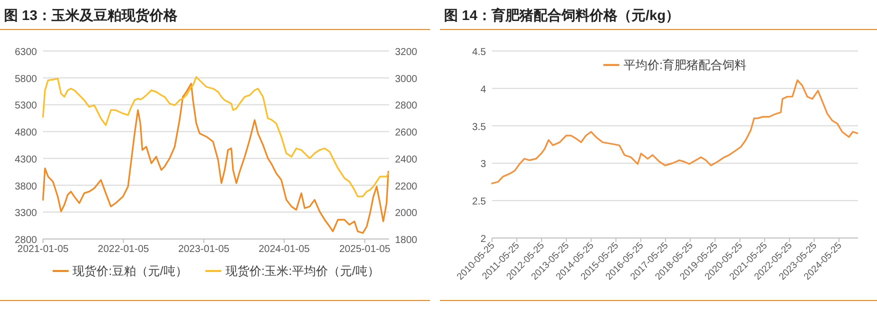 This screenshot has width=877, height=332. I want to click on chart-title: 图 14：育肥猪配合饲料价格（元/kg）, so click(562, 16).